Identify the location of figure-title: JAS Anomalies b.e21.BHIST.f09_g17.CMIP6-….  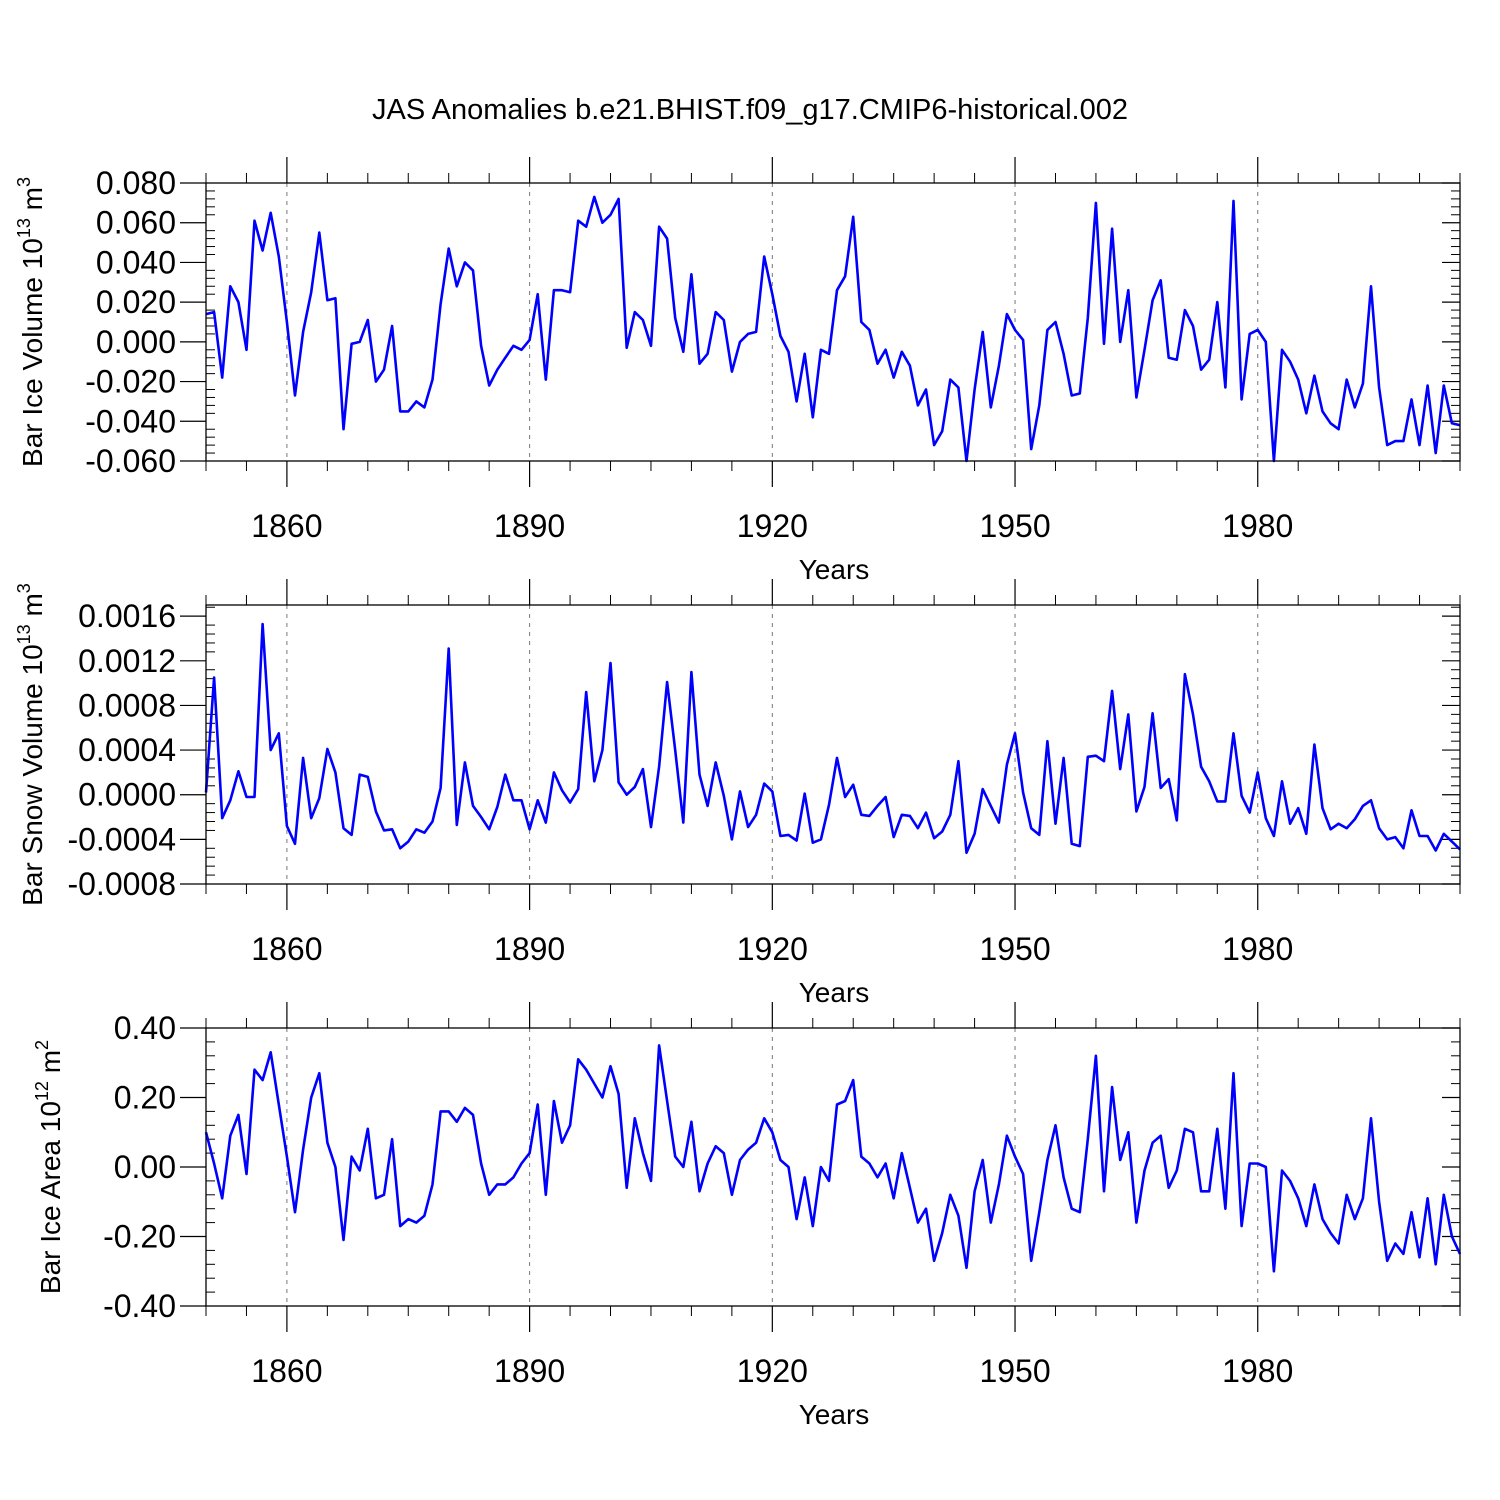
(750, 110).